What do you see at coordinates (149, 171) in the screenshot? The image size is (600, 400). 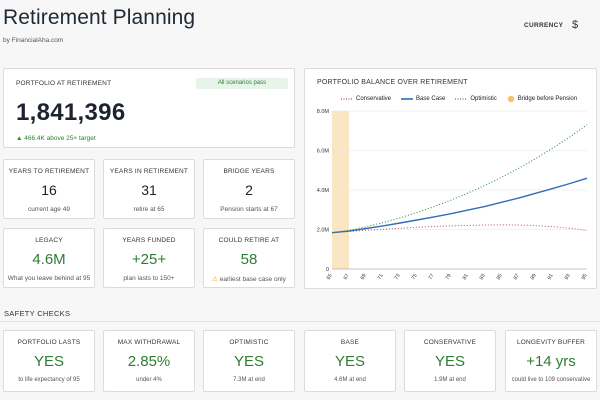 I see `stat-header: YEARS IN RETIREMENT` at bounding box center [149, 171].